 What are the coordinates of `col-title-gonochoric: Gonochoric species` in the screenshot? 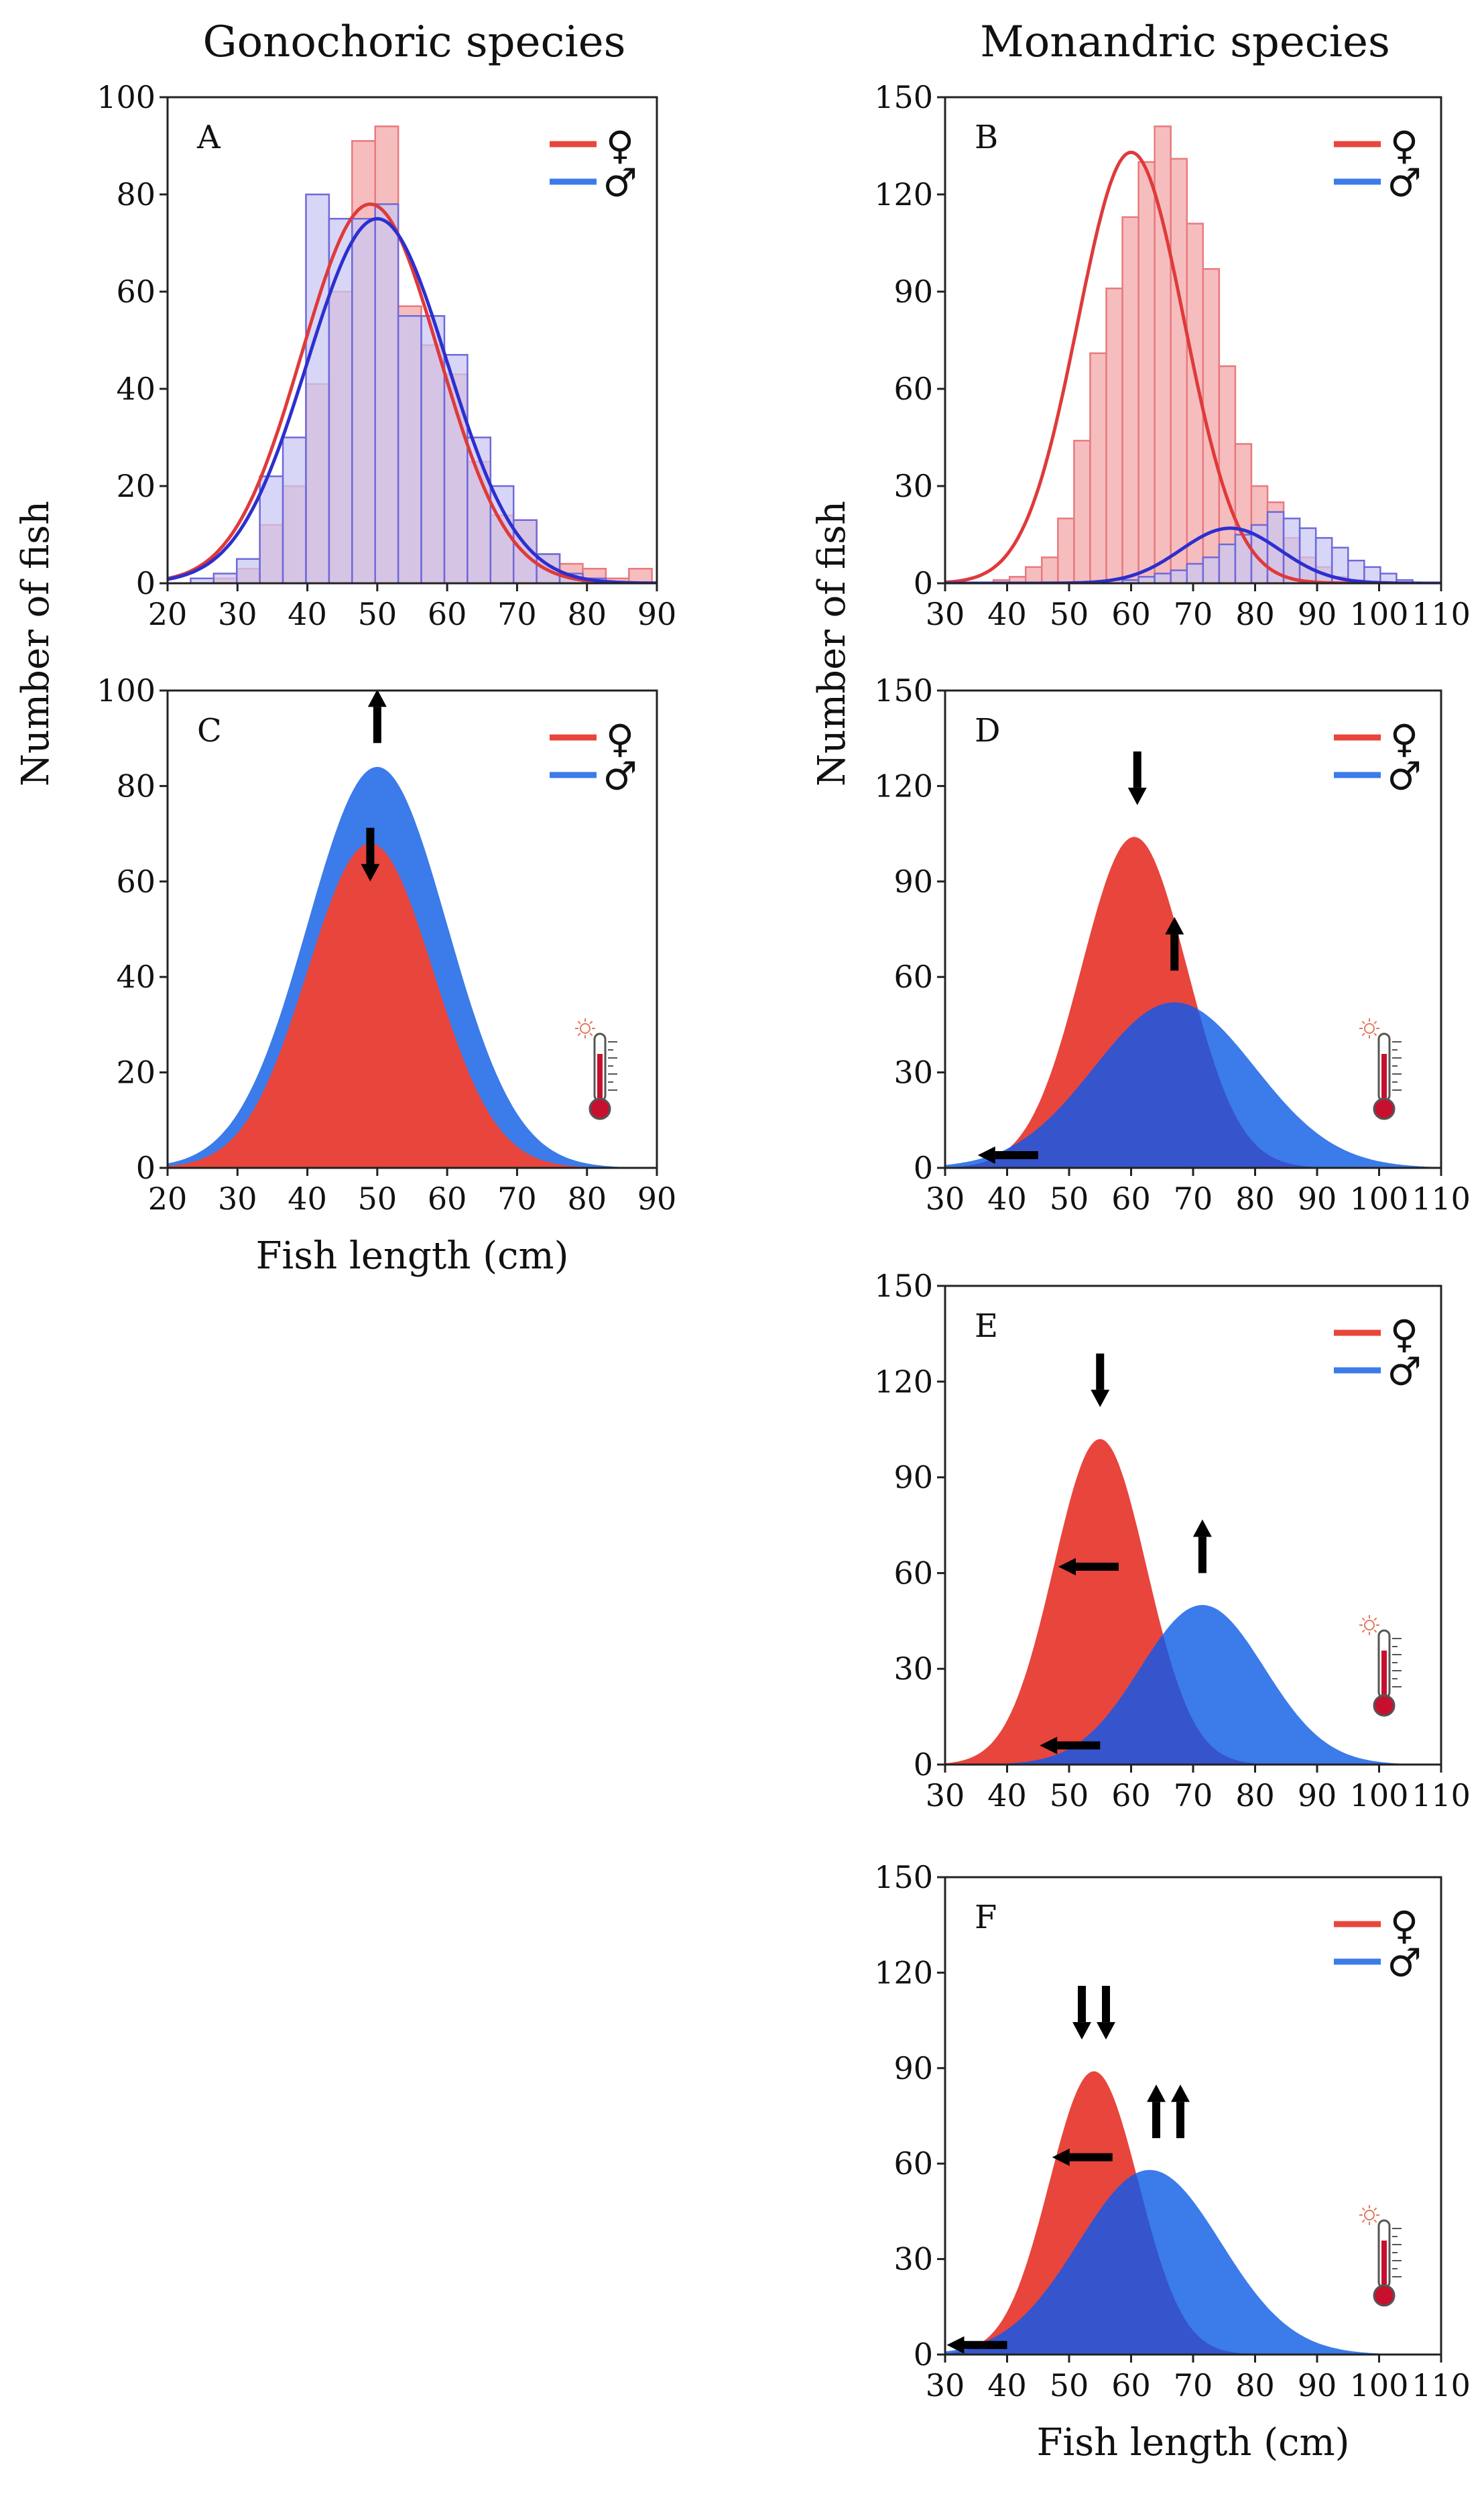 It's located at (414, 42).